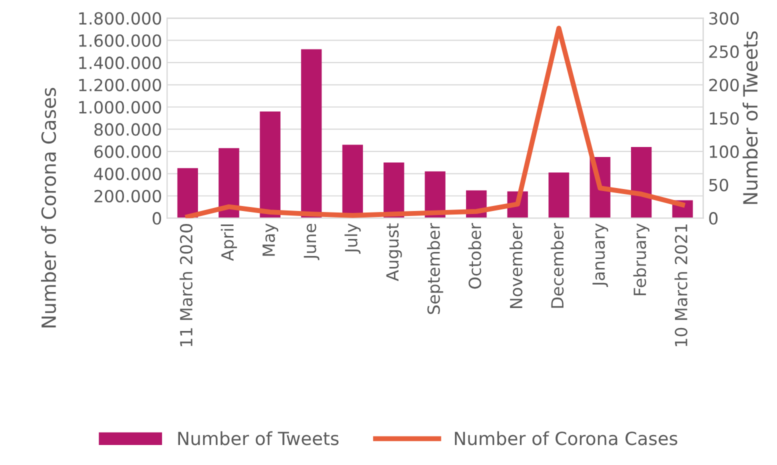  I want to click on y-tick-label: 600.000, so click(128, 151).